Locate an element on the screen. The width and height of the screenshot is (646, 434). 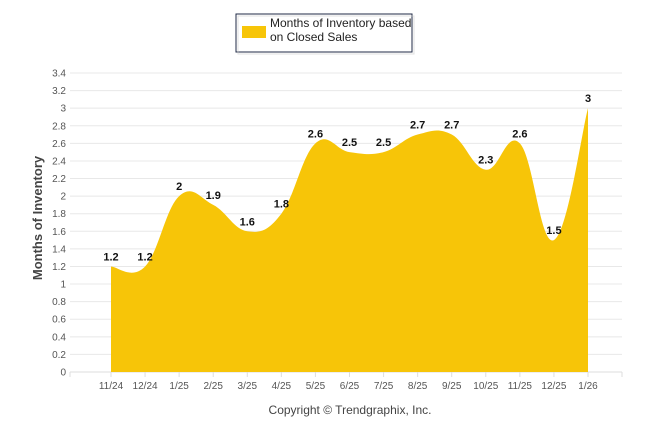
x-tick-label: 2/25 is located at coordinates (213, 386).